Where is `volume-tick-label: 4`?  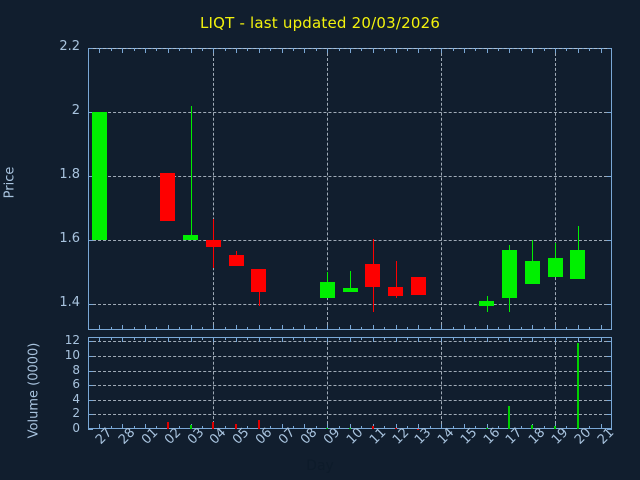
volume-tick-label: 4 is located at coordinates (76, 398).